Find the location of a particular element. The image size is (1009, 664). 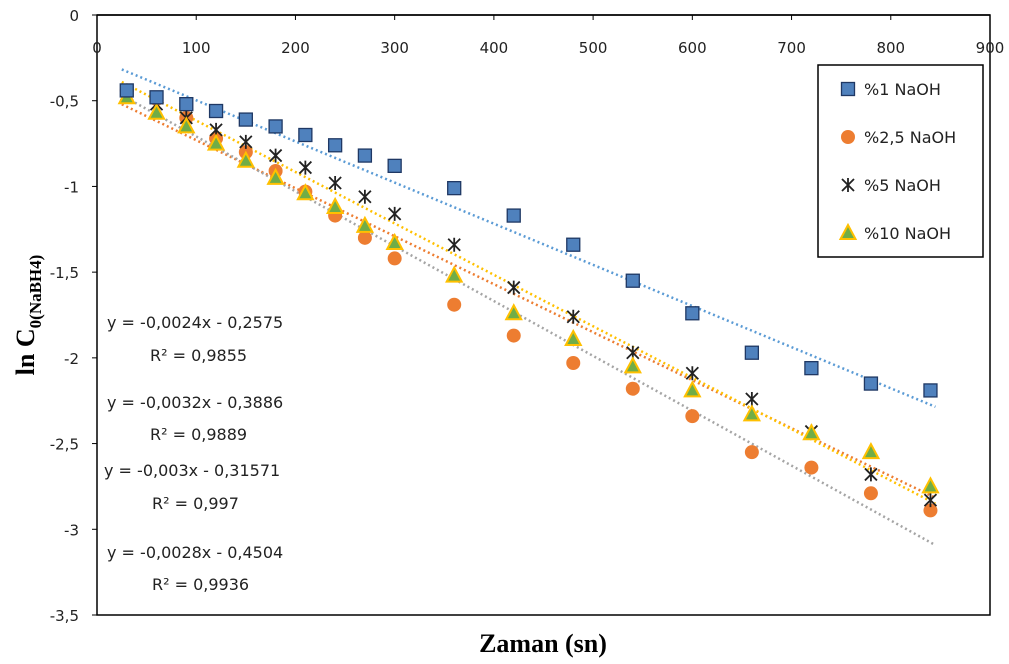

x-tick-label: 300 is located at coordinates (394, 48).